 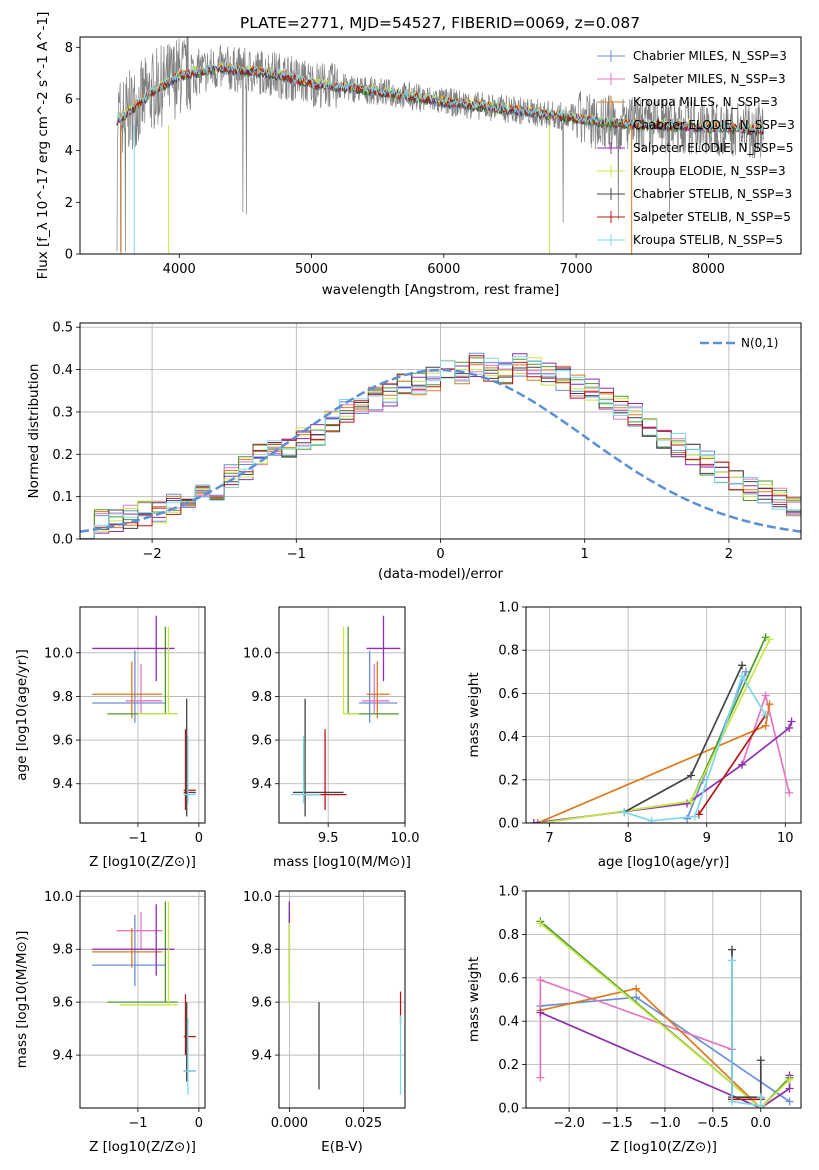 What do you see at coordinates (628, 838) in the screenshot?
I see `x-tick-label: 8` at bounding box center [628, 838].